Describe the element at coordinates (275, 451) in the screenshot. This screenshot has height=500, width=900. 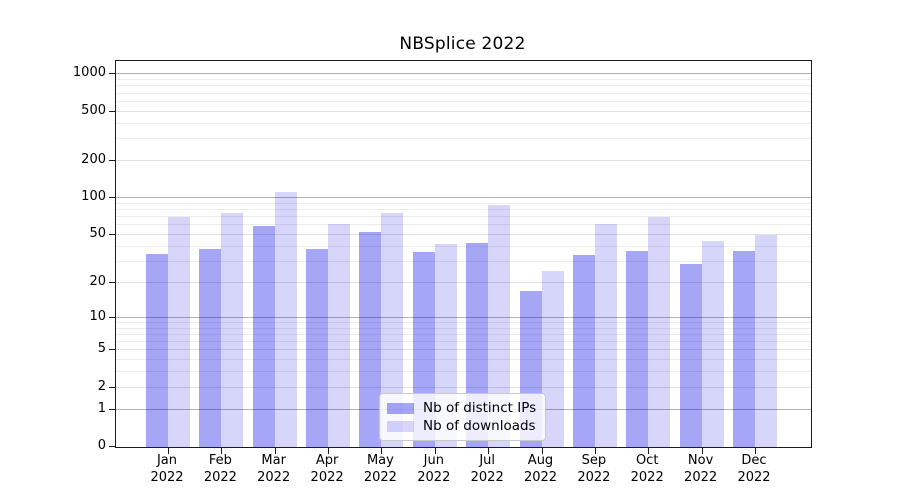
I see `x-tick-mar` at that location.